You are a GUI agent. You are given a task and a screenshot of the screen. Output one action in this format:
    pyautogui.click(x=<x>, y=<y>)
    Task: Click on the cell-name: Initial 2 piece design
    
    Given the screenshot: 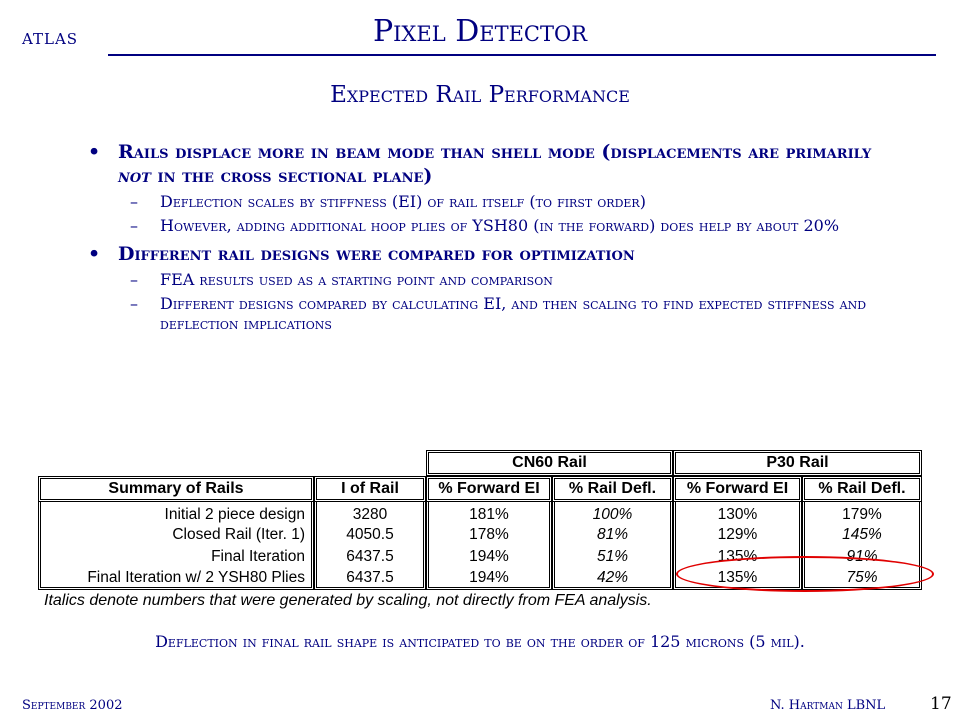 What is the action you would take?
    pyautogui.click(x=176, y=513)
    